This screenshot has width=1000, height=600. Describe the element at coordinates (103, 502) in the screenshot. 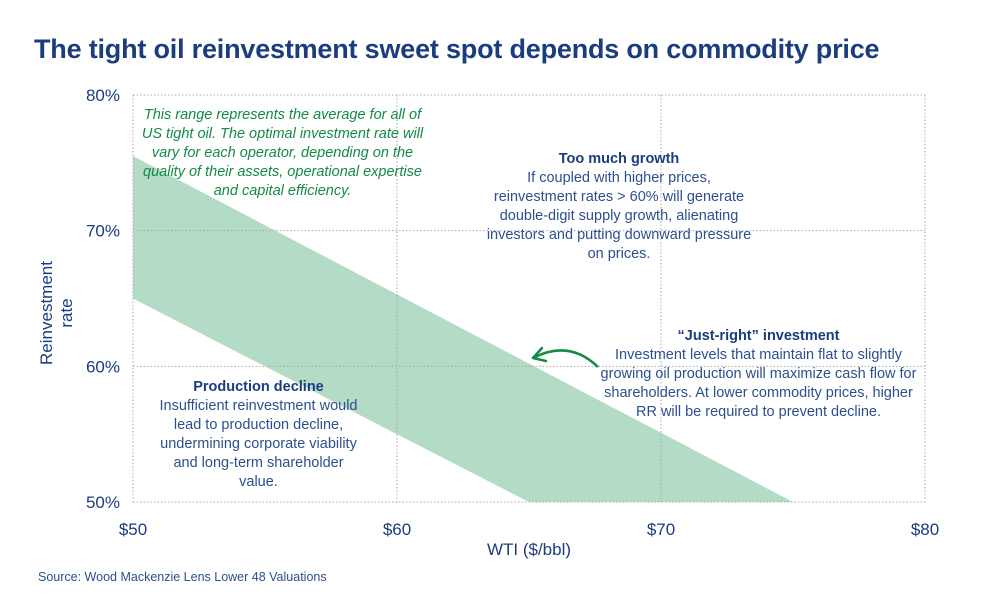

I see `y-tick-label: 50%` at that location.